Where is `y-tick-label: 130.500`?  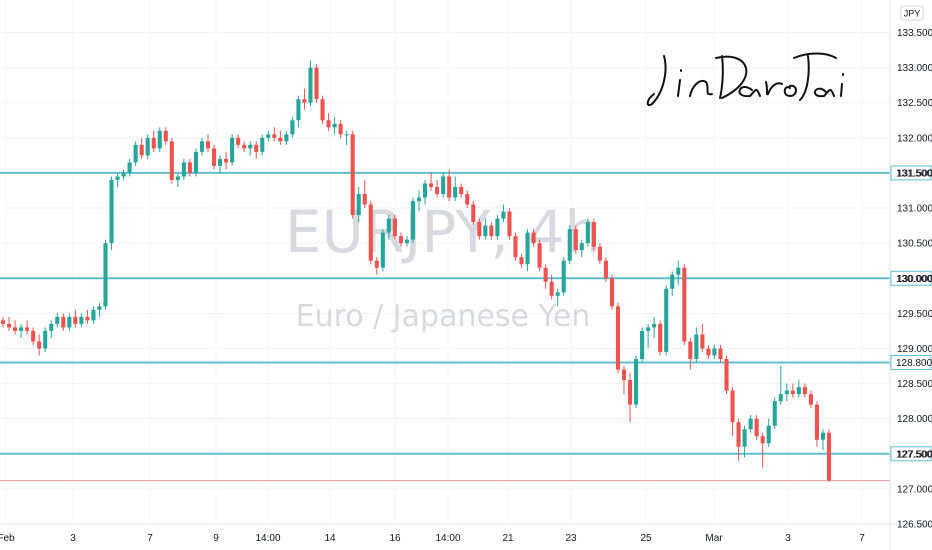 y-tick-label: 130.500 is located at coordinates (914, 244).